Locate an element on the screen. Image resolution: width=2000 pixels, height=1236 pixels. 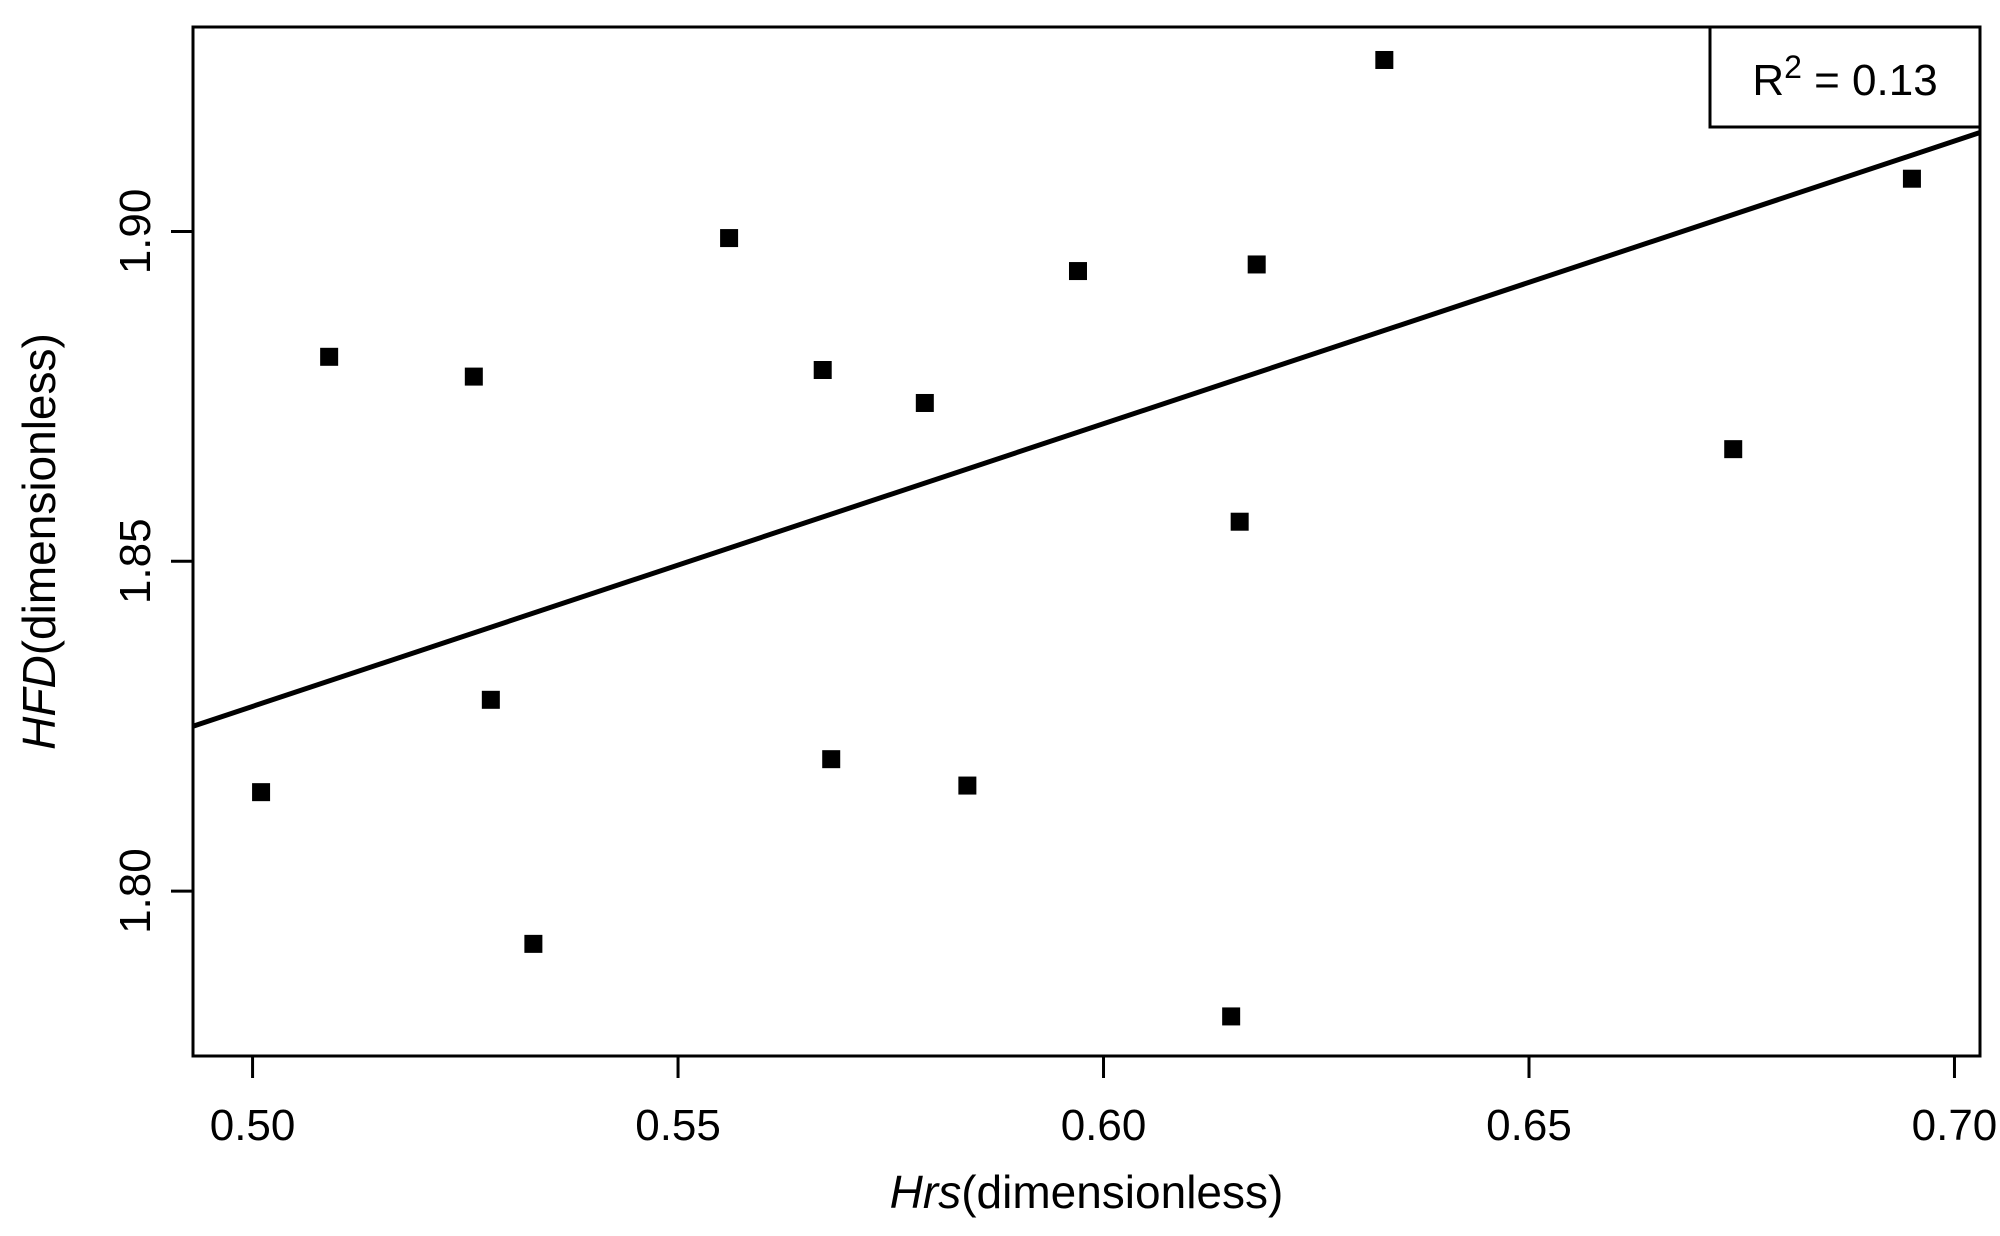
r-squared-label: R2 = 0.13 is located at coordinates (1844, 77).